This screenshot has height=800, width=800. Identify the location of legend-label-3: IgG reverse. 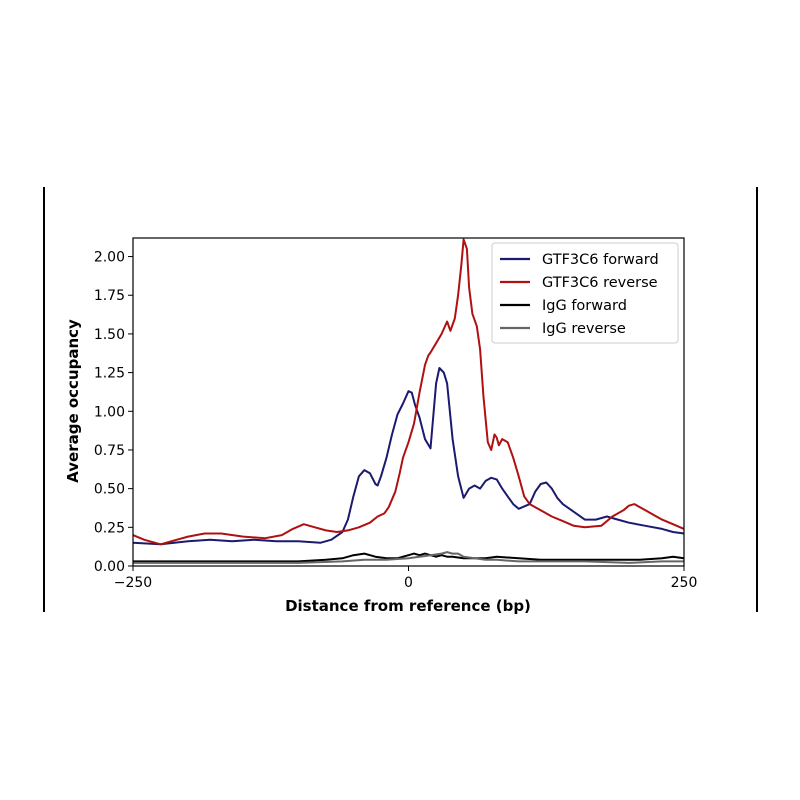
(584, 329).